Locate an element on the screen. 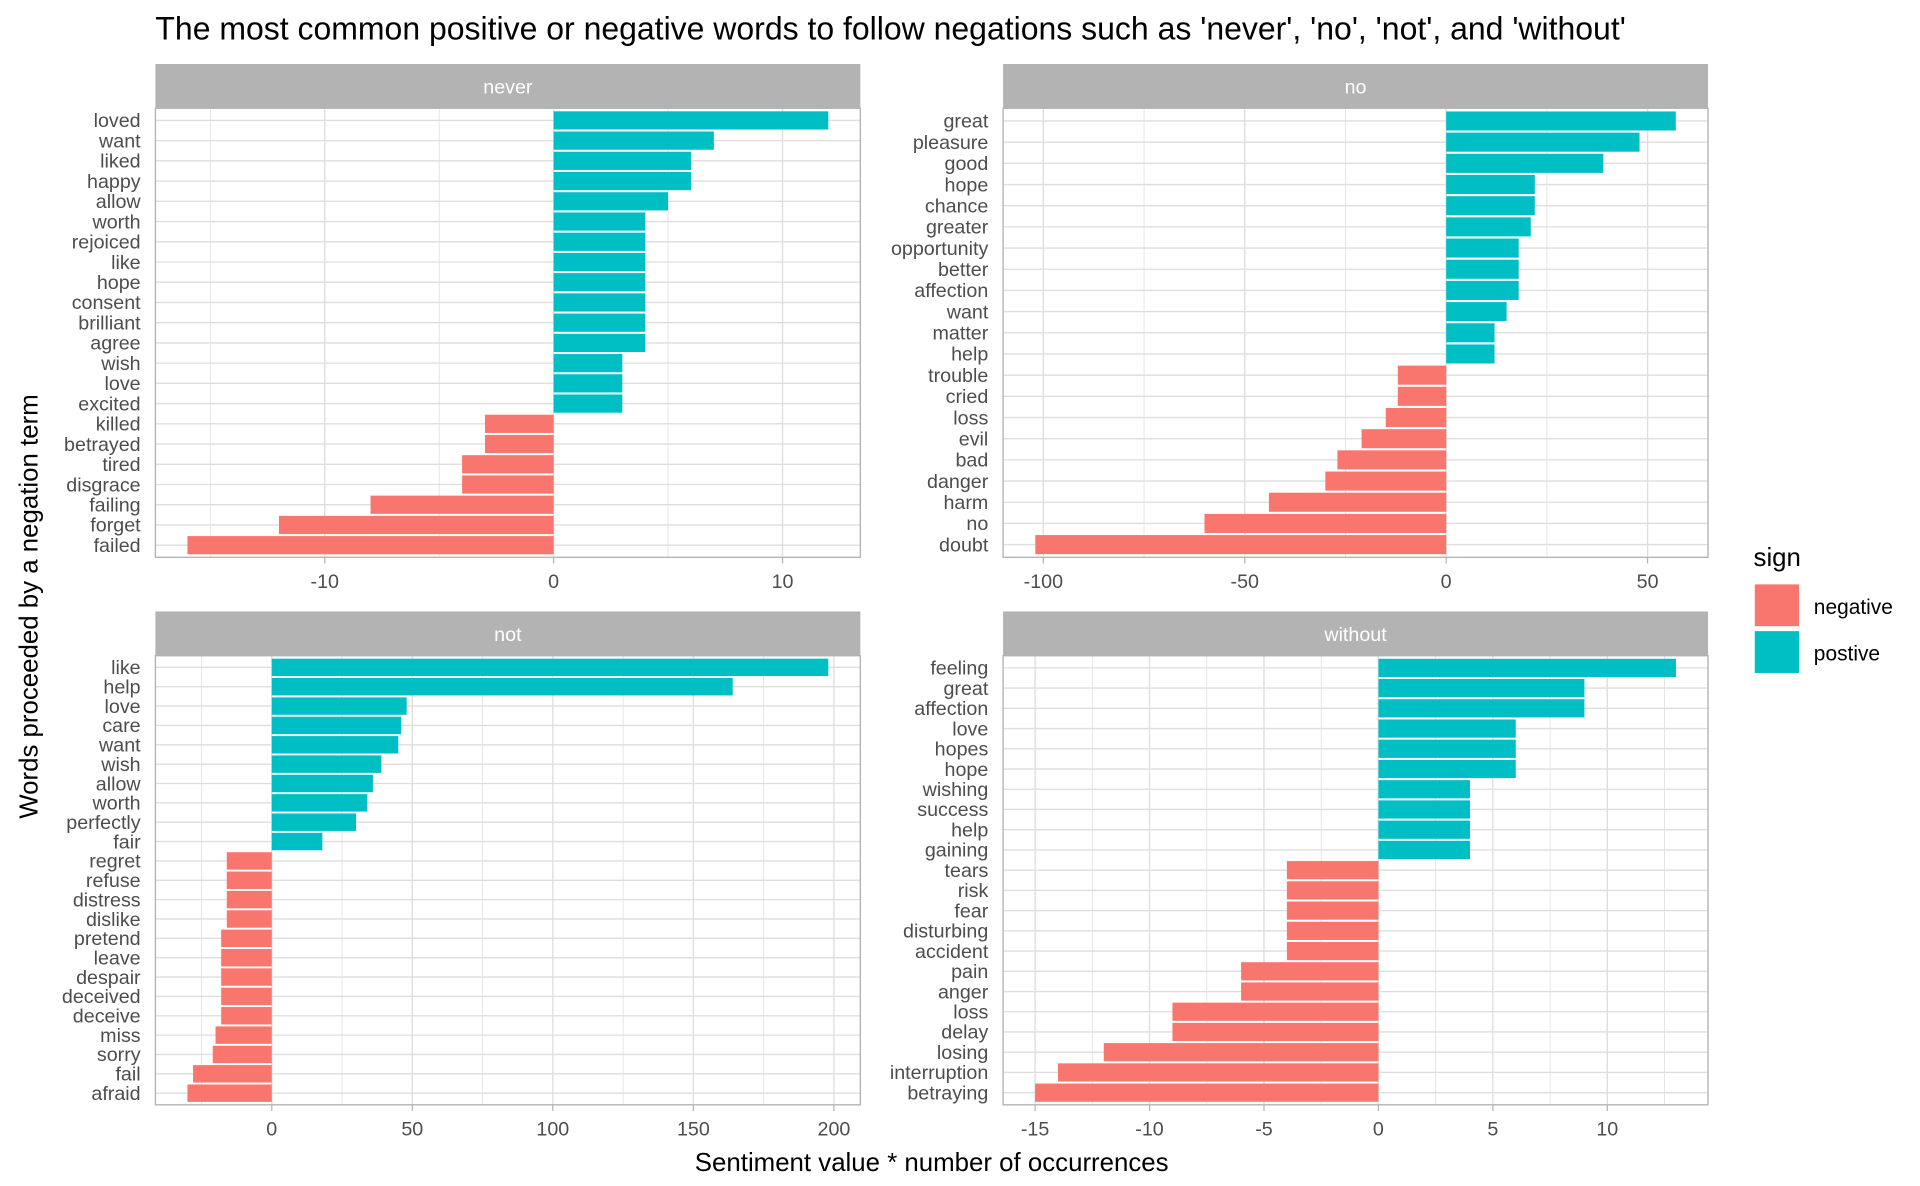  bar-afraid is located at coordinates (229, 1093).